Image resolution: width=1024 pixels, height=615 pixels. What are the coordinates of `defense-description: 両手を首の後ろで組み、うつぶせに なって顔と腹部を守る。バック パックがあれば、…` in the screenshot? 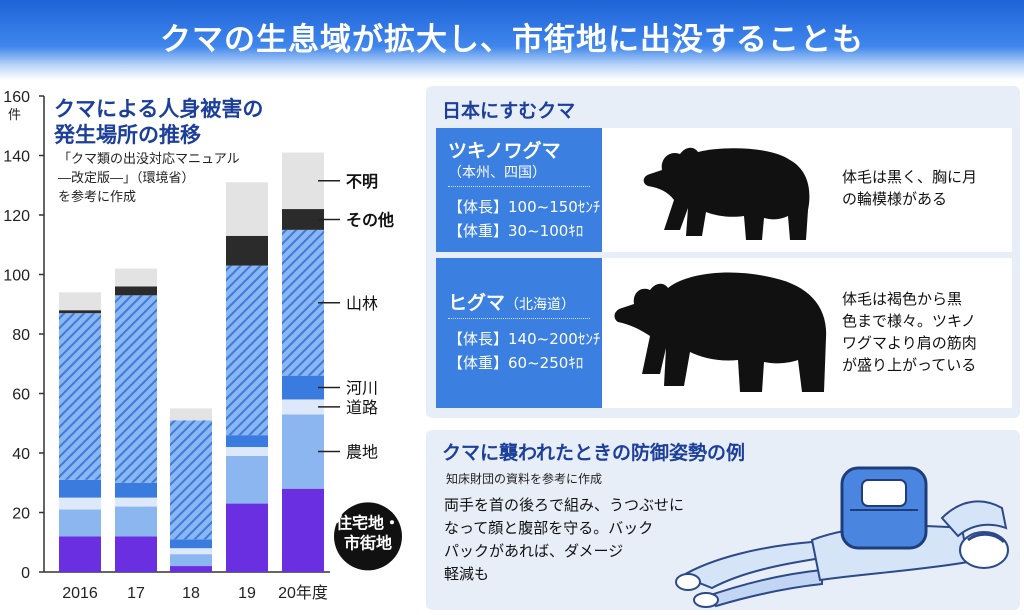 It's located at (589, 540).